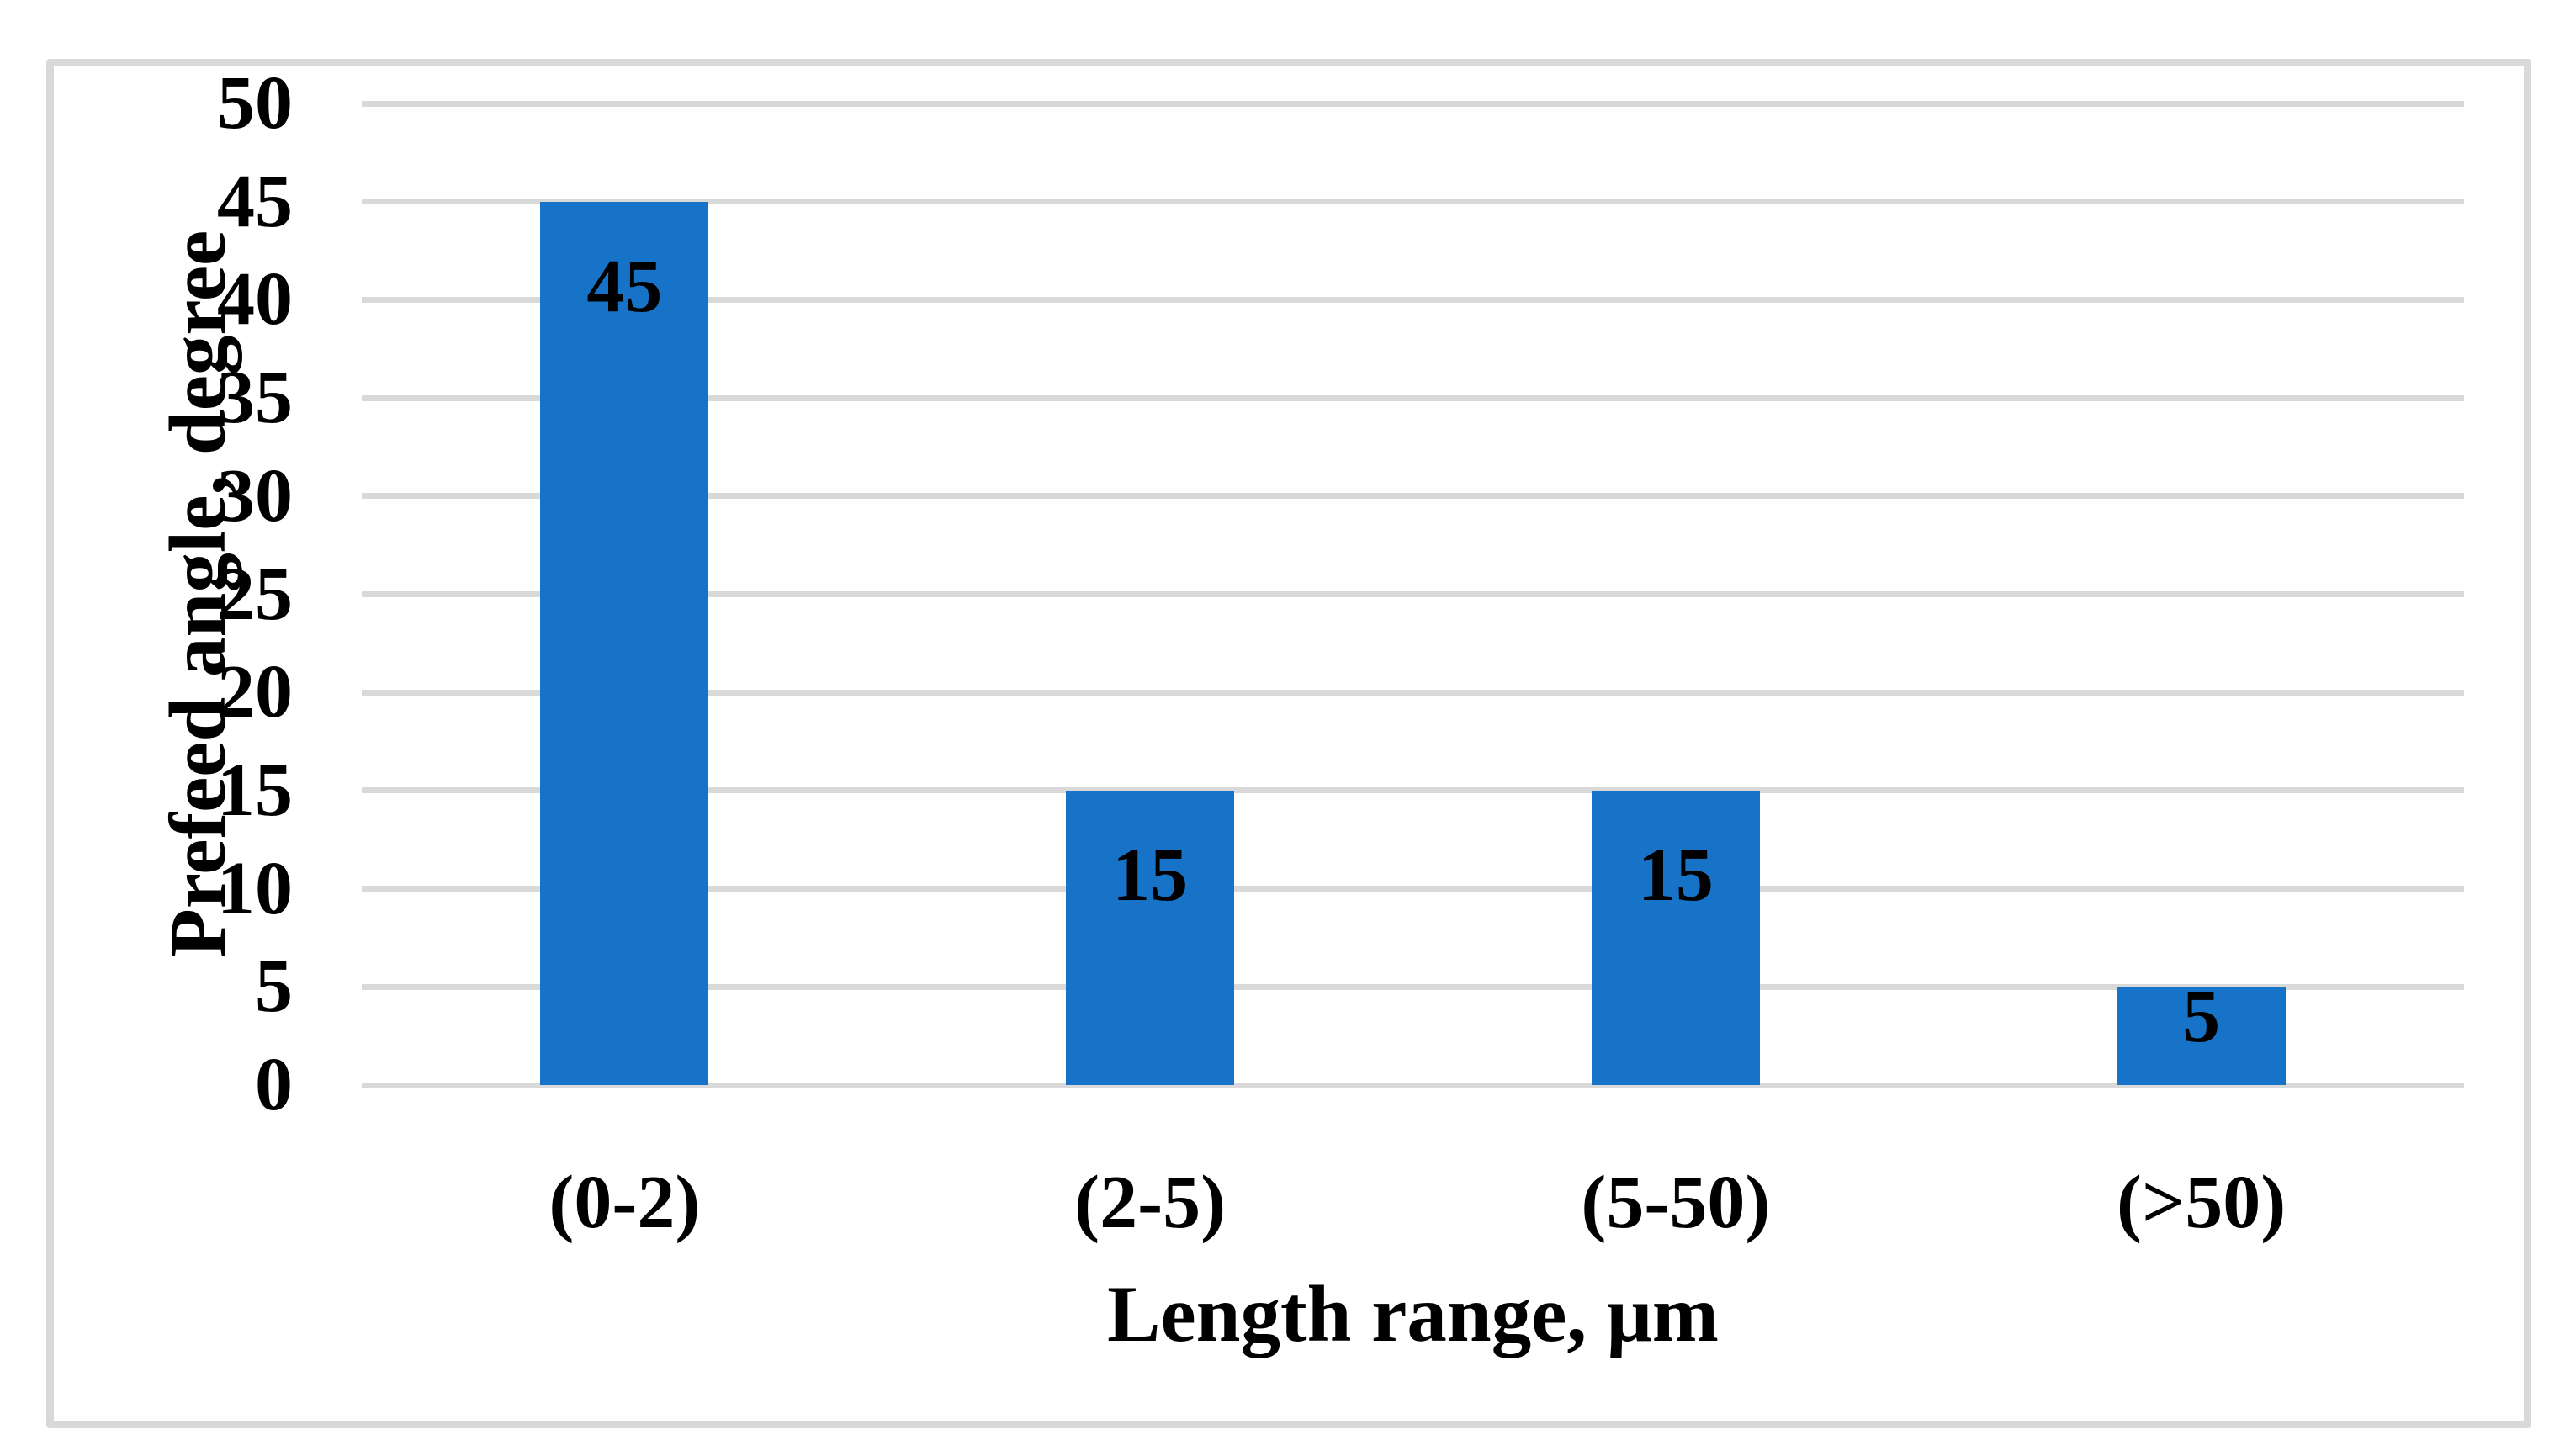  Describe the element at coordinates (624, 286) in the screenshot. I see `bar-value-label: 45` at that location.